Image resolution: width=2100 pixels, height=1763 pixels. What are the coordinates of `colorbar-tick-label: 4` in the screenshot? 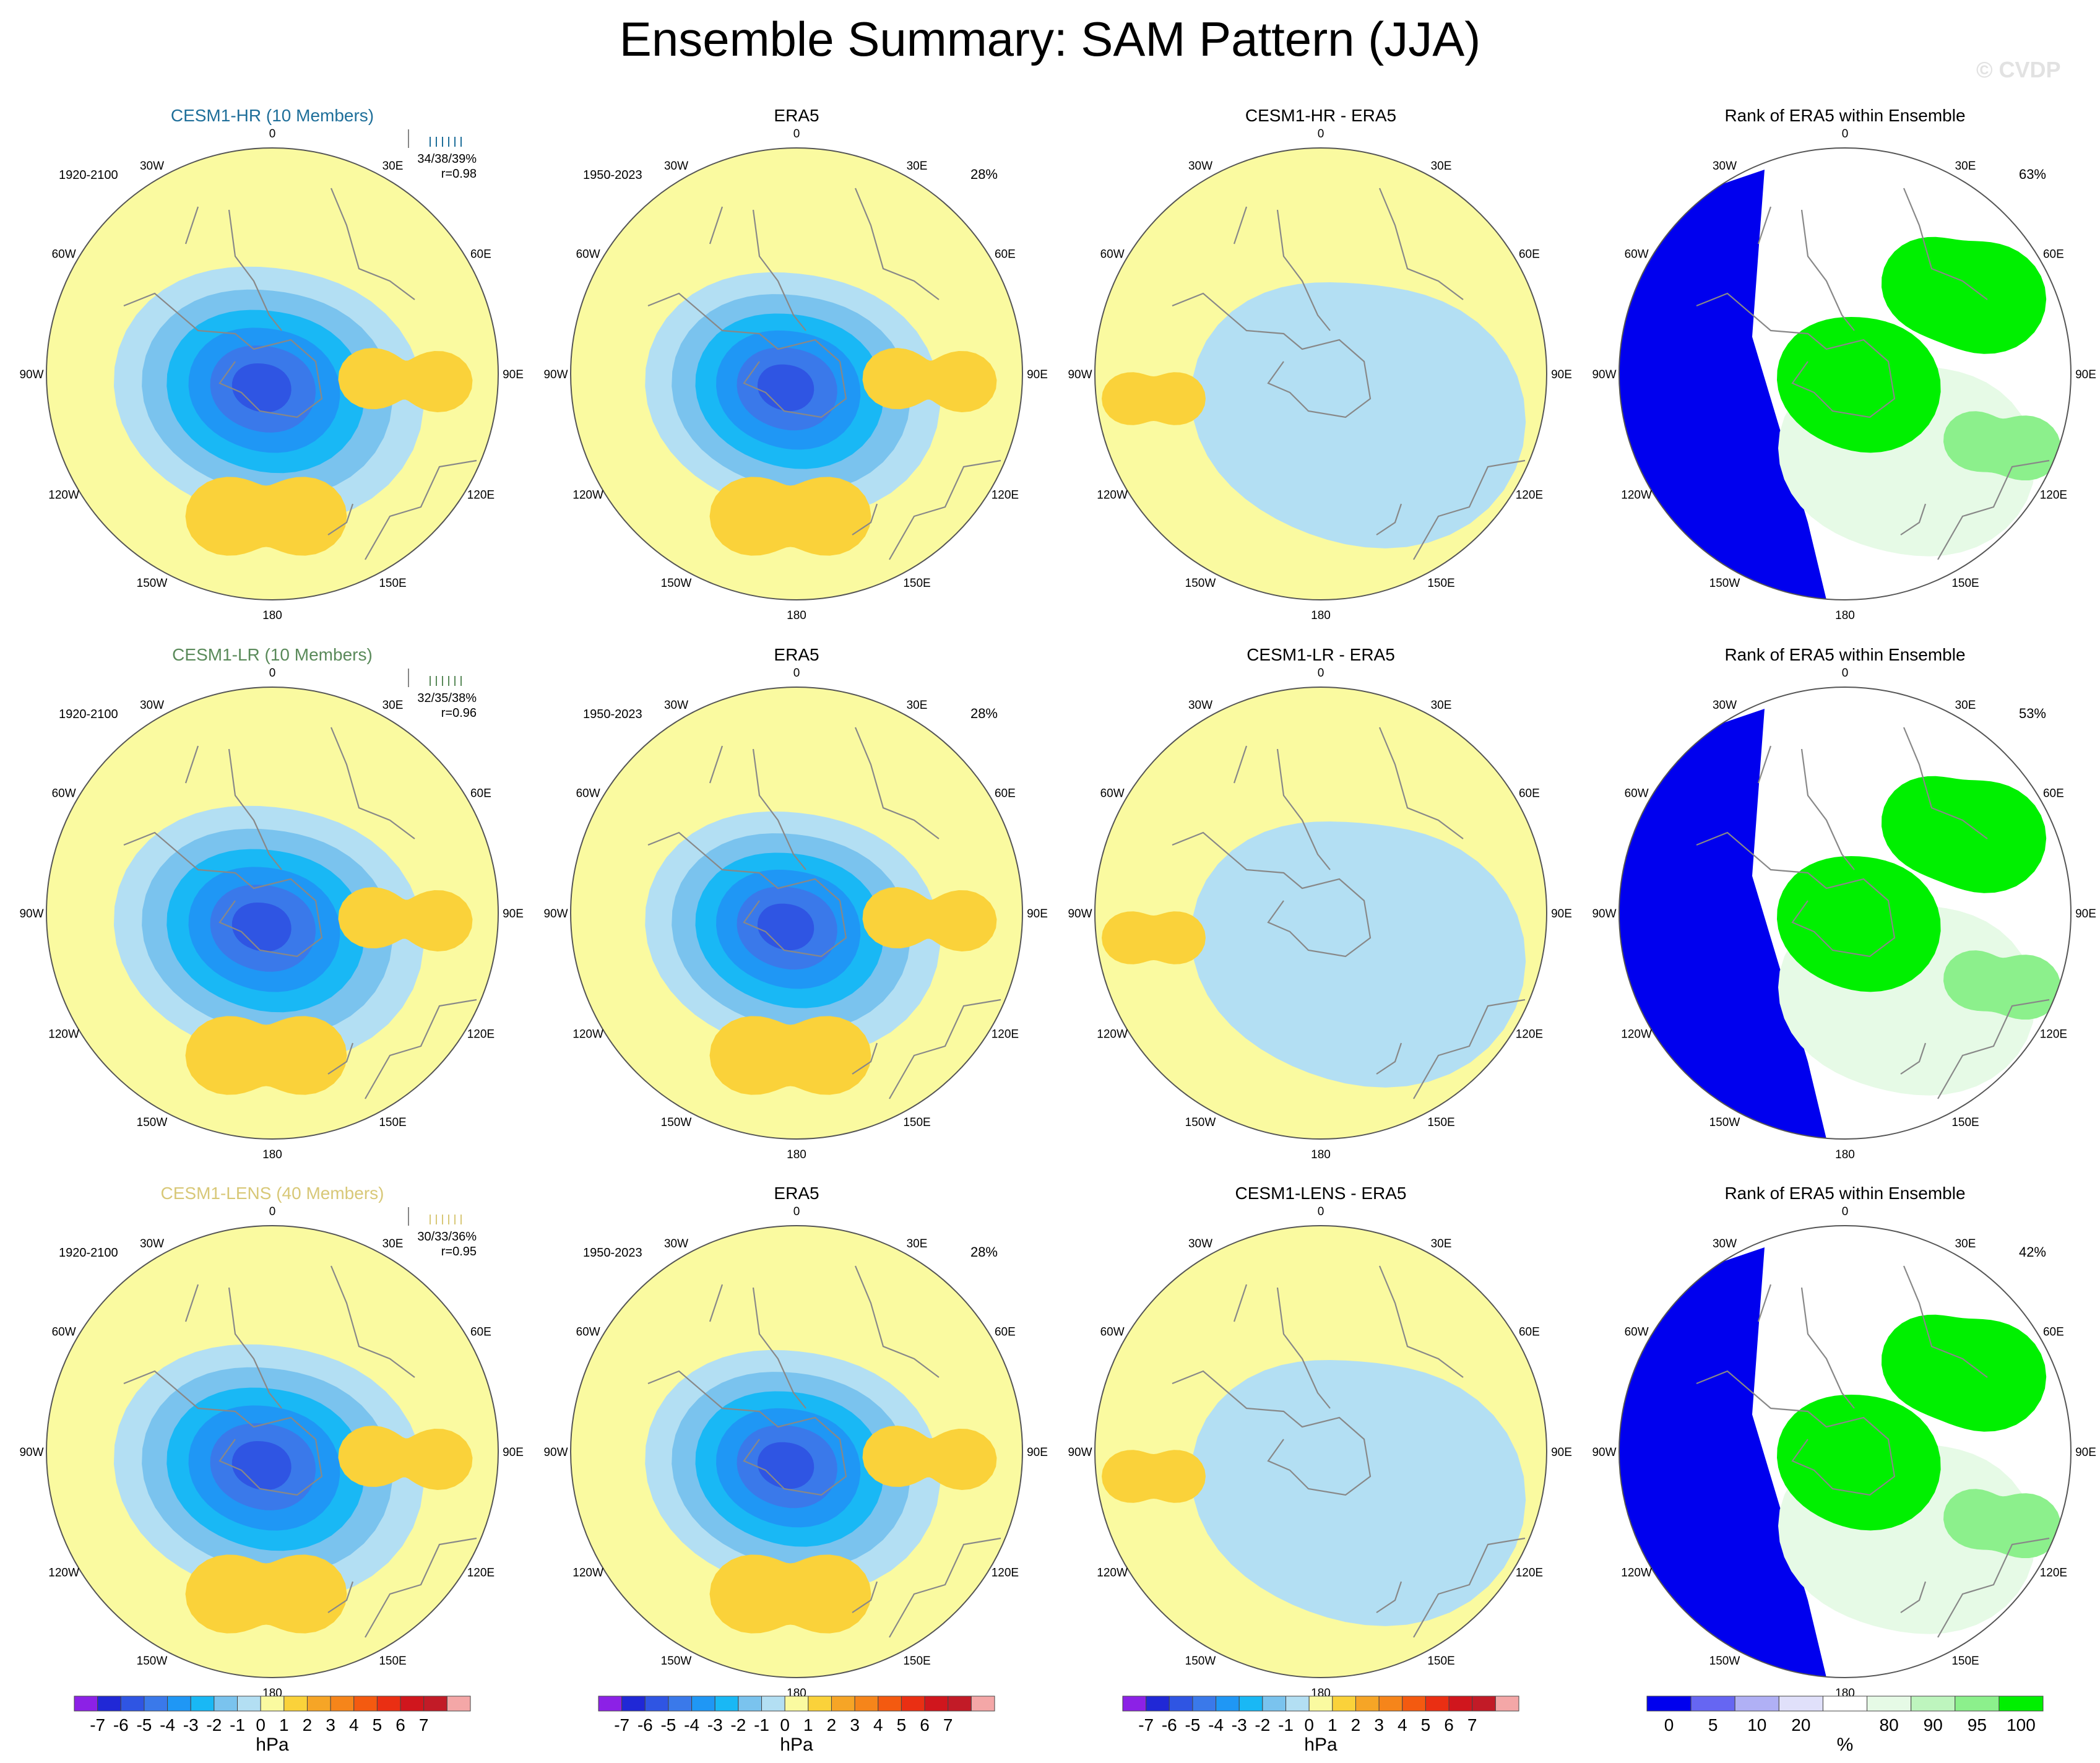 It's located at (878, 1725).